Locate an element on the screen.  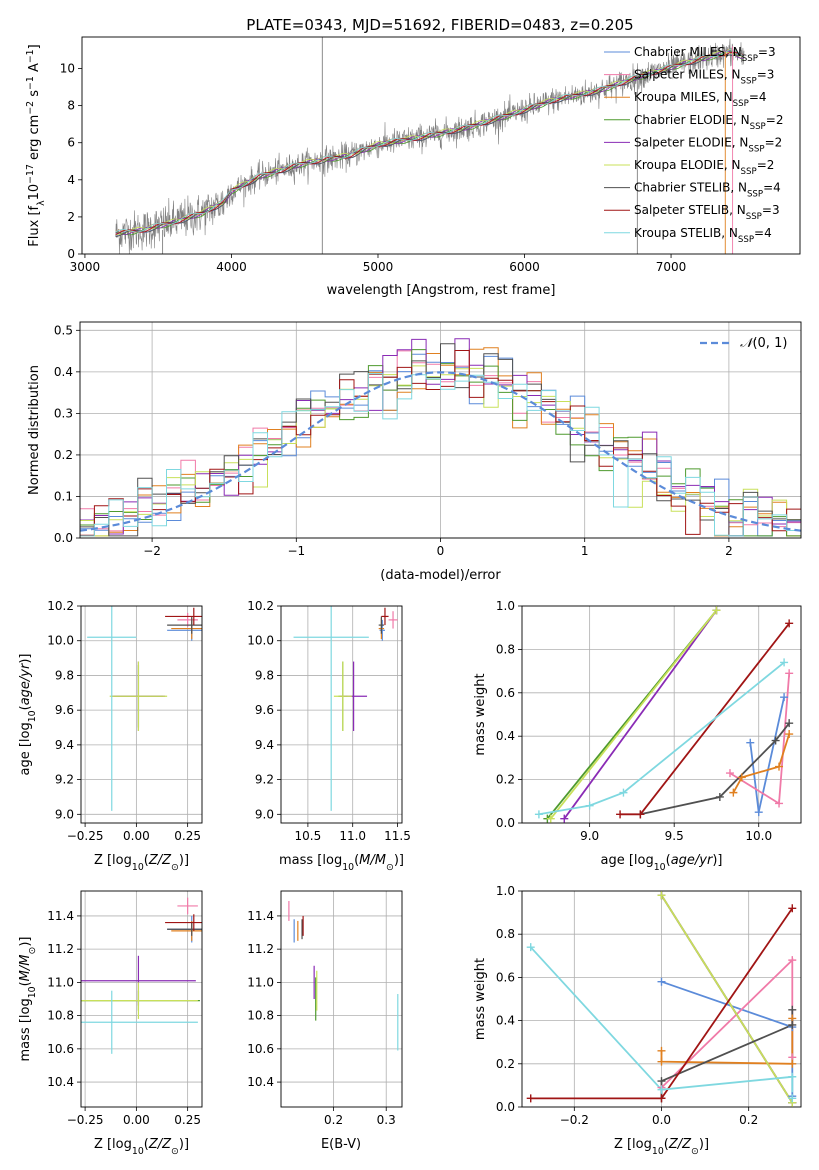
x-tick-label: 0 is located at coordinates (441, 551).